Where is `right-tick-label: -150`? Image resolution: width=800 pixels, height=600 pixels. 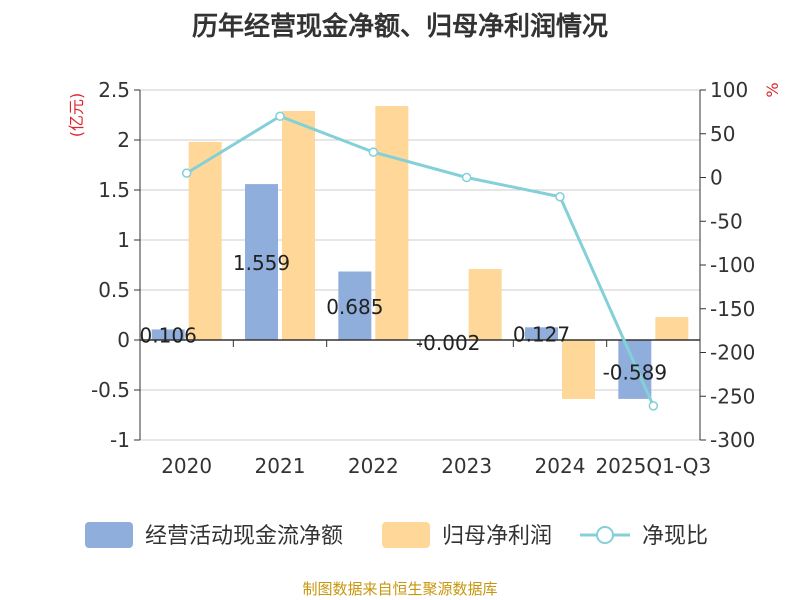
right-tick-label: -150 is located at coordinates (732, 309).